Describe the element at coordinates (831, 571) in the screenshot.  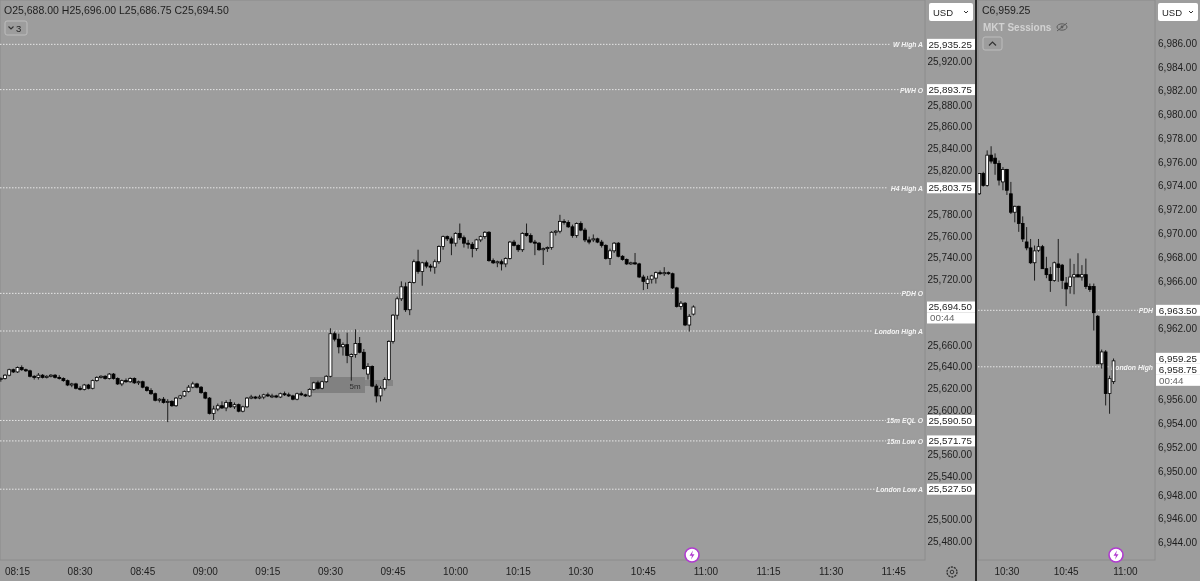
I see `x-tick-label: 11:30` at that location.